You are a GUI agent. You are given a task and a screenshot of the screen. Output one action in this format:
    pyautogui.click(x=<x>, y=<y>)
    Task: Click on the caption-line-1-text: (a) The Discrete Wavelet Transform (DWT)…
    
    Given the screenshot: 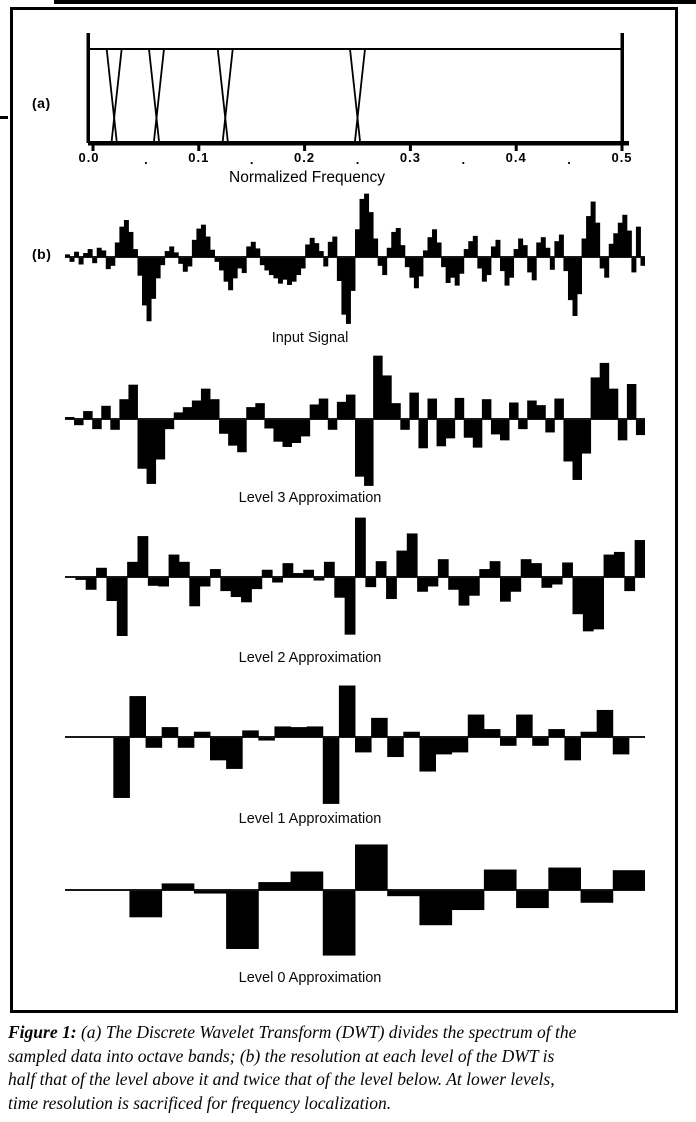 What is the action you would take?
    pyautogui.click(x=328, y=1032)
    